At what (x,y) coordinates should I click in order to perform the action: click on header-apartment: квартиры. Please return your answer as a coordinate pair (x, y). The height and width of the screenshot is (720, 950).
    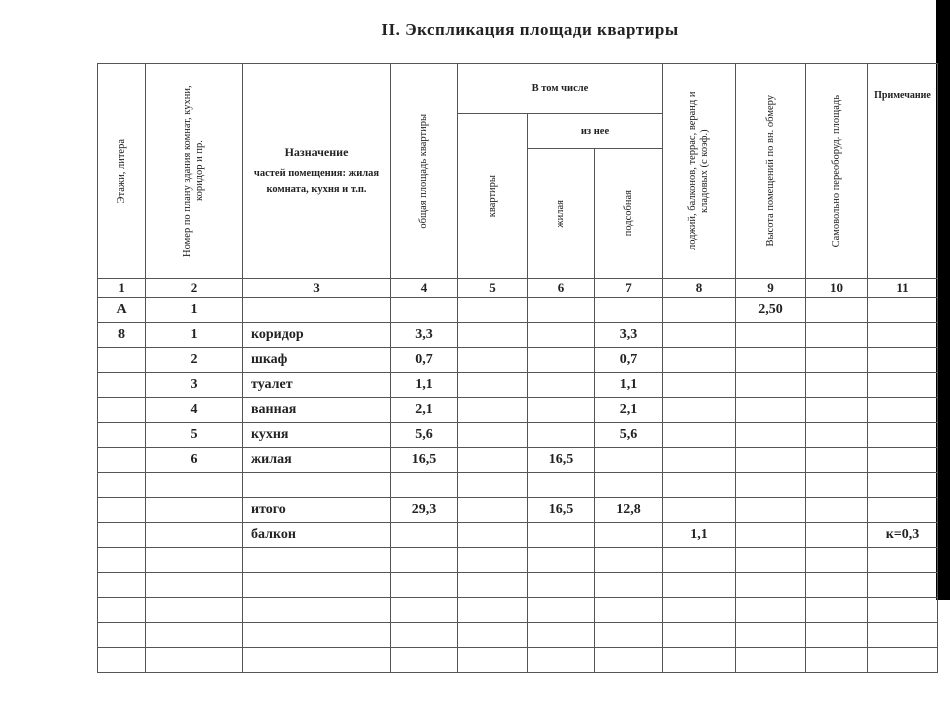
    Looking at the image, I should click on (492, 196).